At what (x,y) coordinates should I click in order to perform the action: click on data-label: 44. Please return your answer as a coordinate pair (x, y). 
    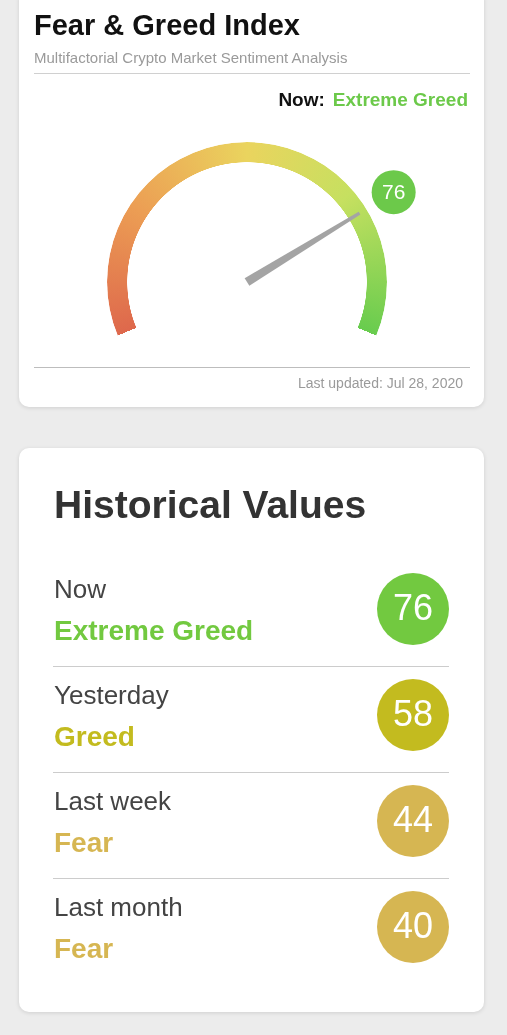
    Looking at the image, I should click on (413, 819).